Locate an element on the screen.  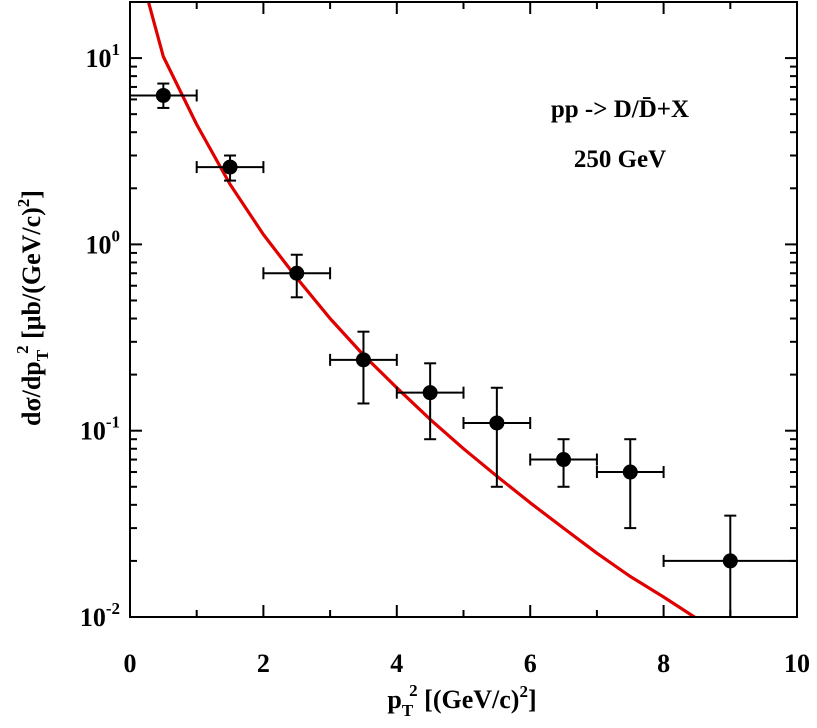
y-tick-label-exponent: 0 is located at coordinates (116, 235).